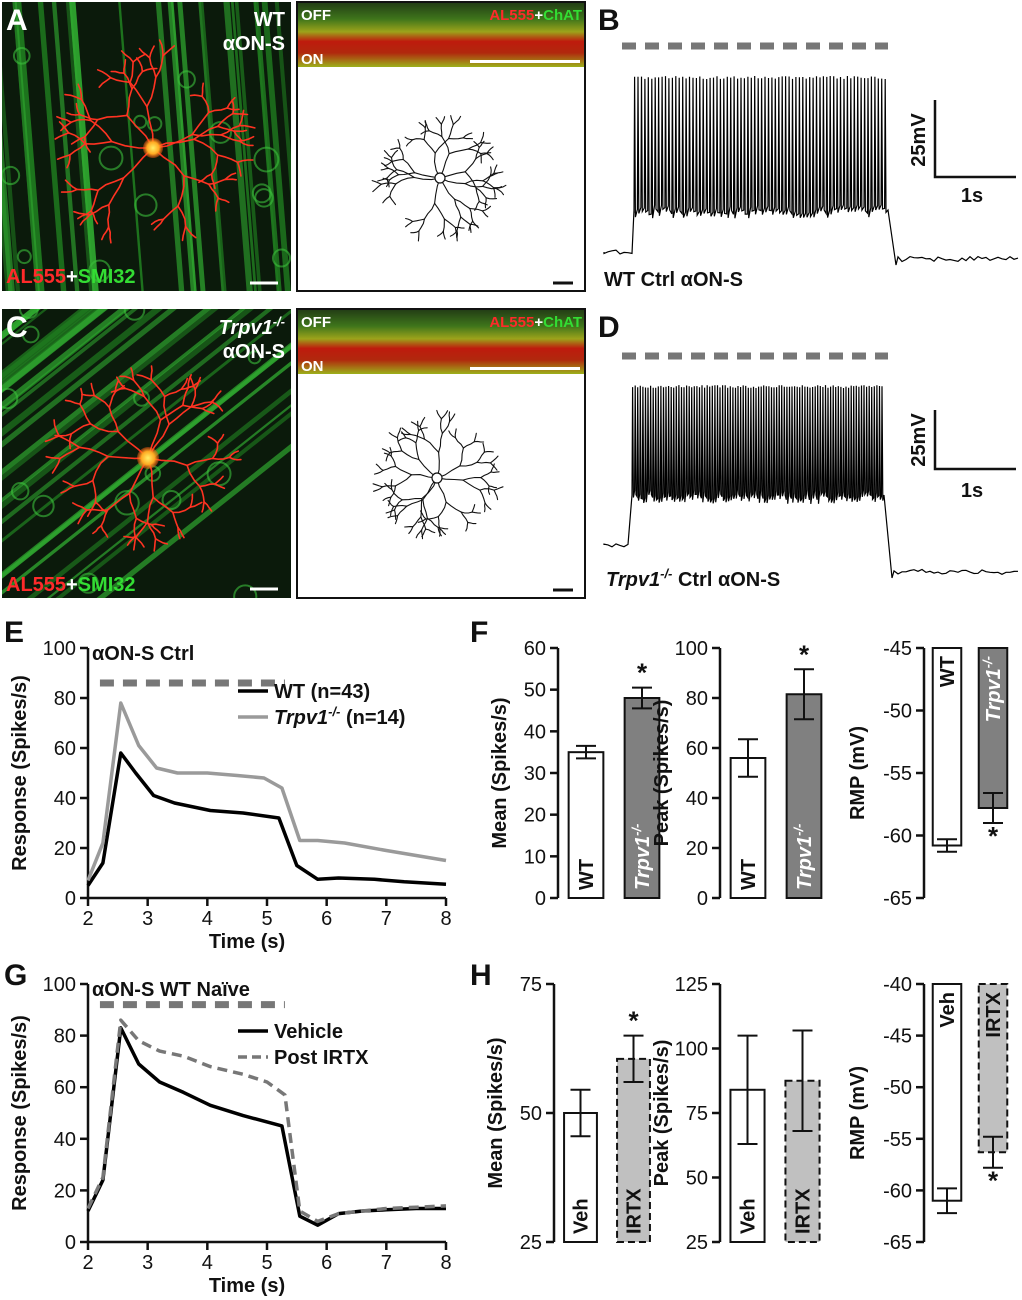  What do you see at coordinates (811, 482) in the screenshot?
I see `voltage-trace-d` at bounding box center [811, 482].